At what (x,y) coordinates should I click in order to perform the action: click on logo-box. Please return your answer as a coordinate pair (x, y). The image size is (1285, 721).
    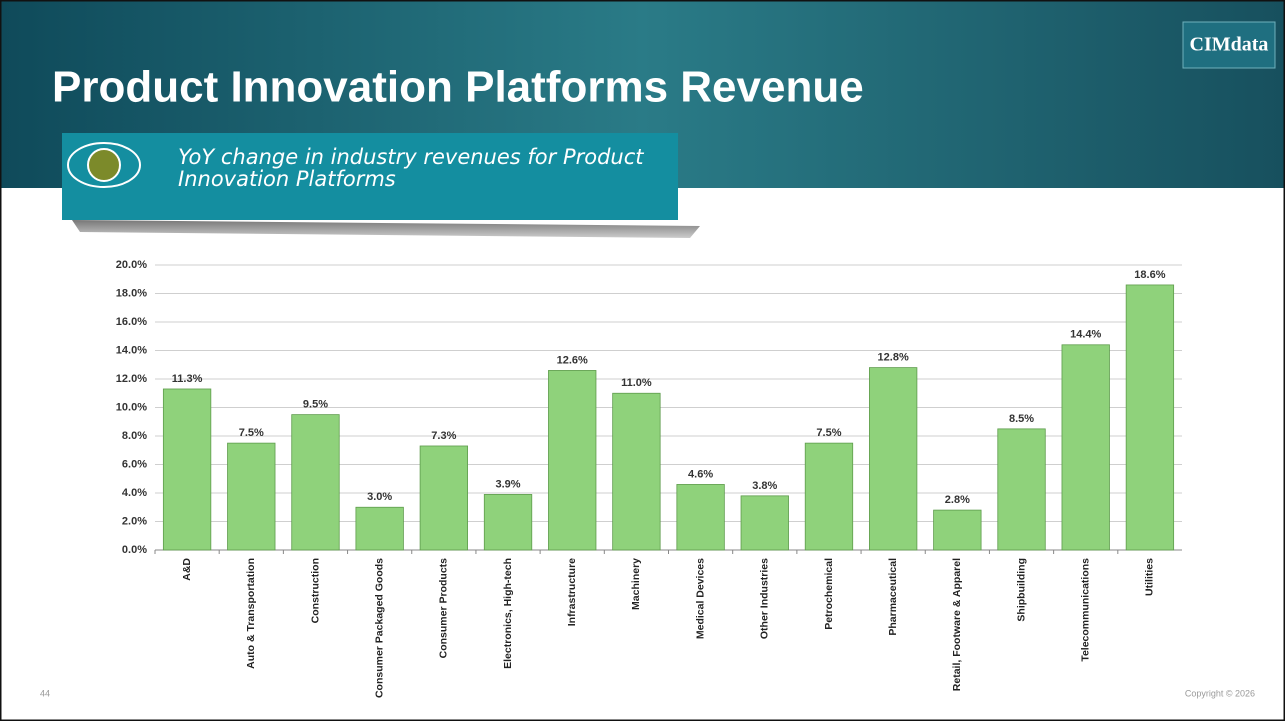
    Looking at the image, I should click on (1229, 45).